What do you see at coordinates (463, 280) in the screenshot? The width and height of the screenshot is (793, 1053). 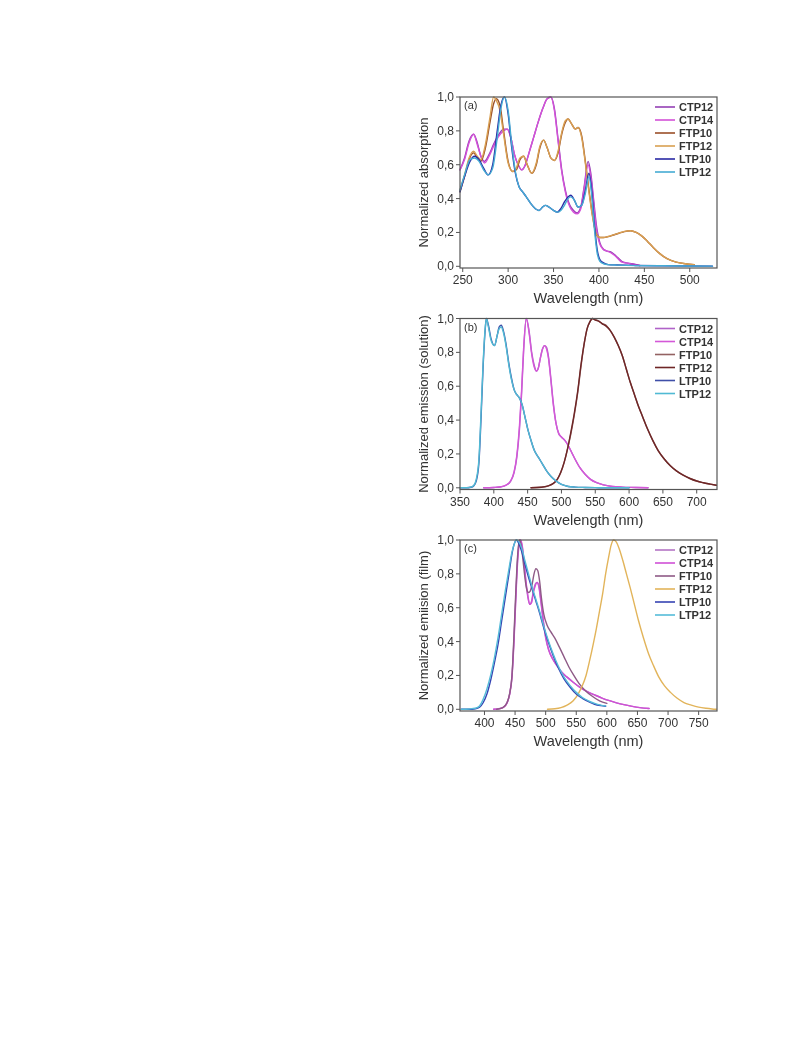 I see `x-tick-label: 250` at bounding box center [463, 280].